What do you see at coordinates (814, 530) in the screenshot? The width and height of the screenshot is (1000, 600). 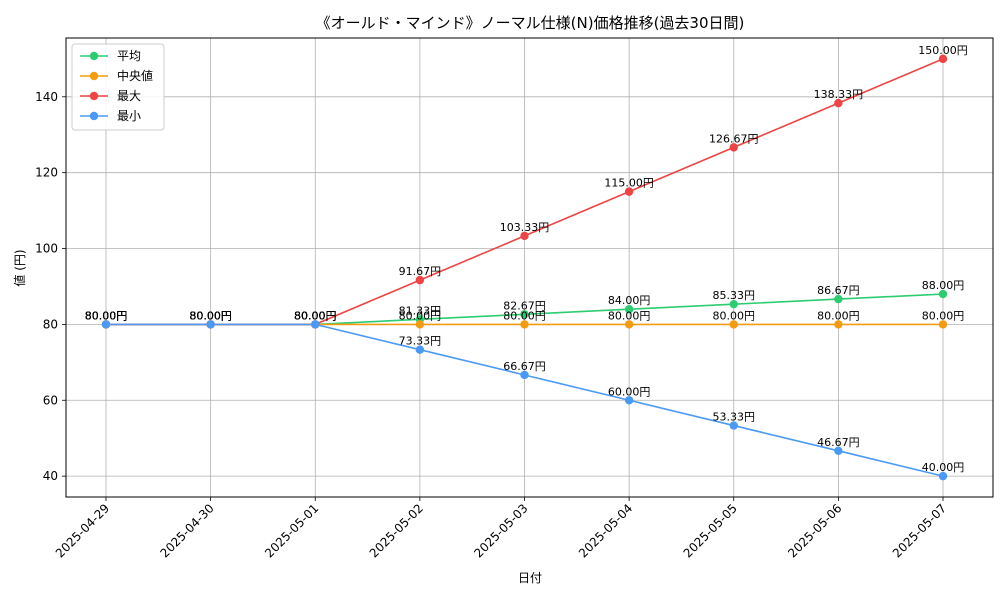 I see `x-tick-label: 2025-05-06` at bounding box center [814, 530].